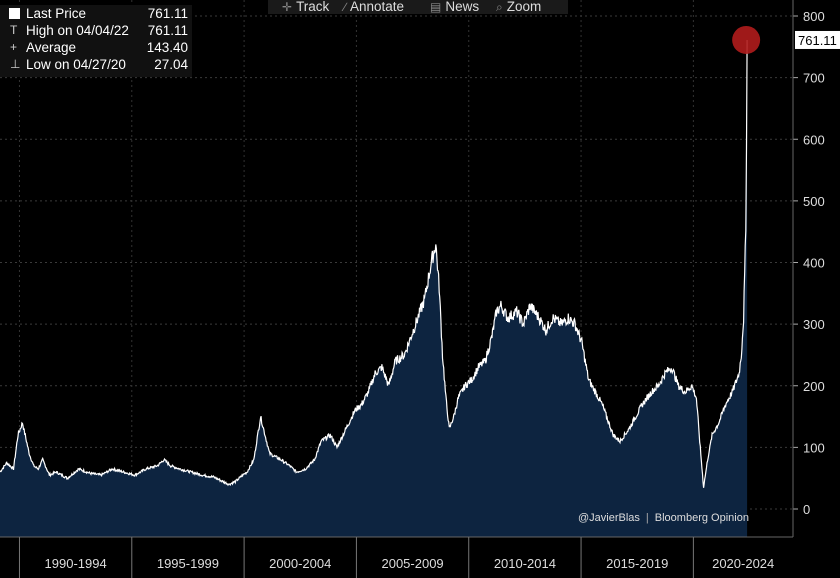  Describe the element at coordinates (96, 13) in the screenshot. I see `legend-last-price: Last Price 761.11` at that location.